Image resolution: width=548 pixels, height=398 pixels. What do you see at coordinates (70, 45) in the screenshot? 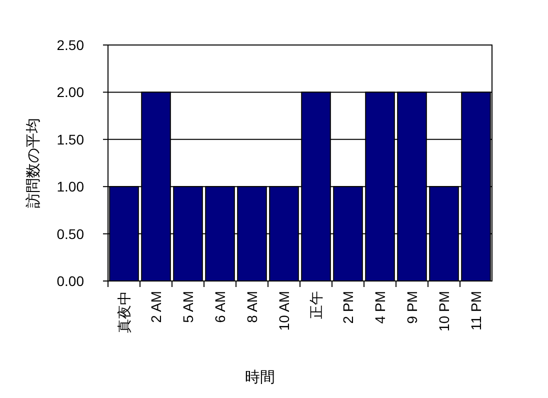
I see `y-tick-label: 2.50` at bounding box center [70, 45].